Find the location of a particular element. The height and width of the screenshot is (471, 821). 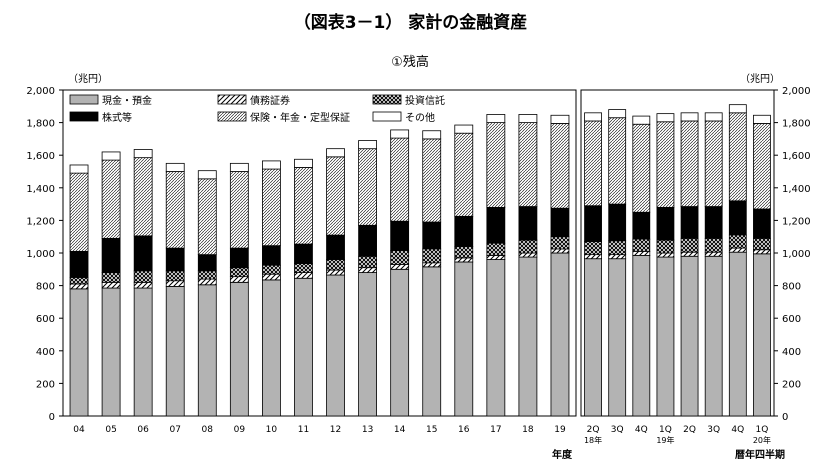

bar-segment-1-11-s6 is located at coordinates (303, 163).